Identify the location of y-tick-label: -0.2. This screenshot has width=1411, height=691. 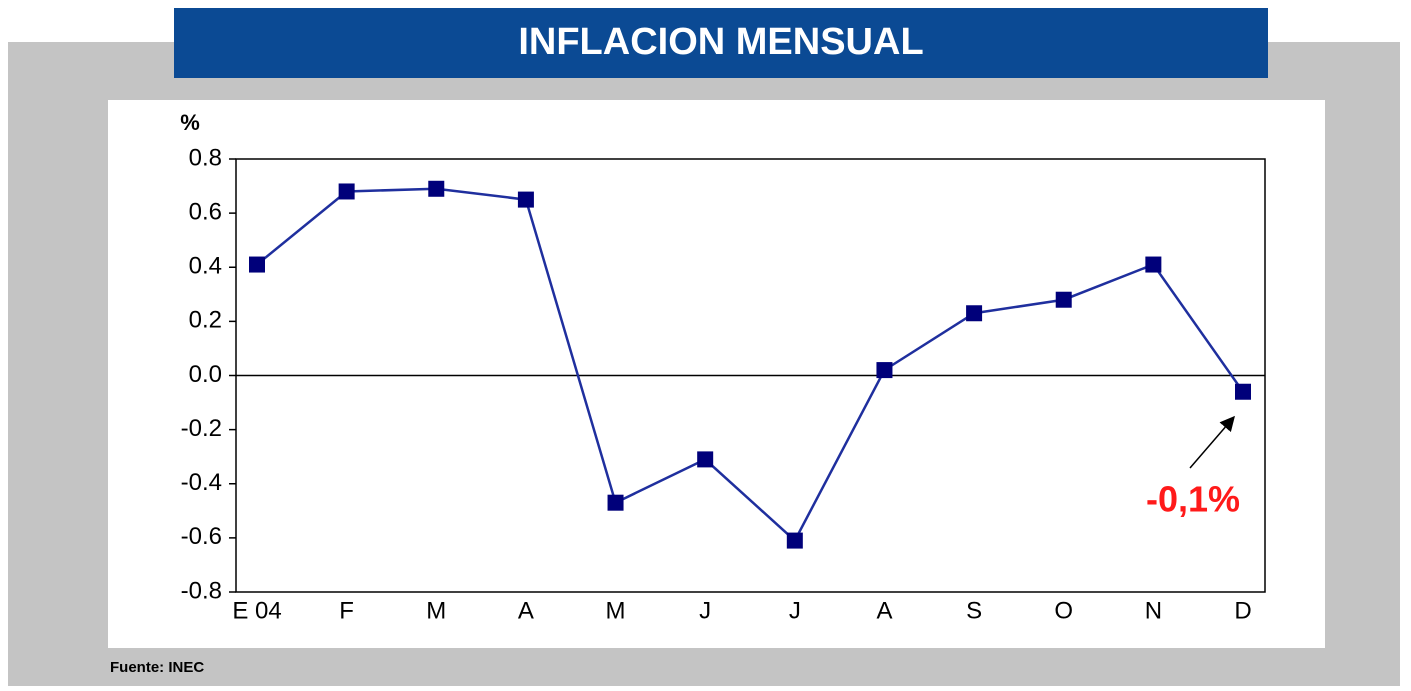
(201, 428).